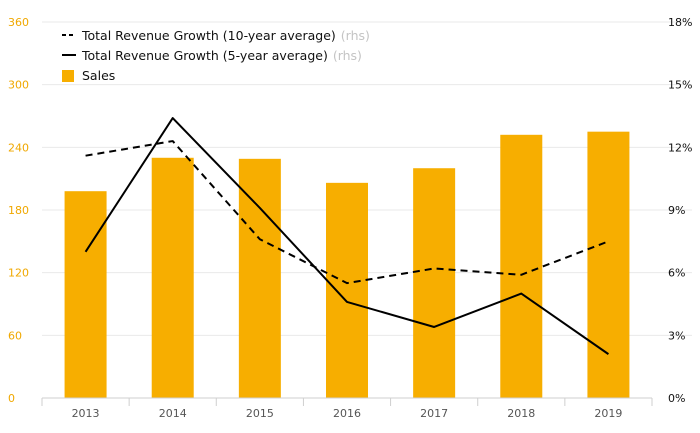 This screenshot has width=700, height=433. I want to click on y-left-tick-label: 300, so click(18, 85).